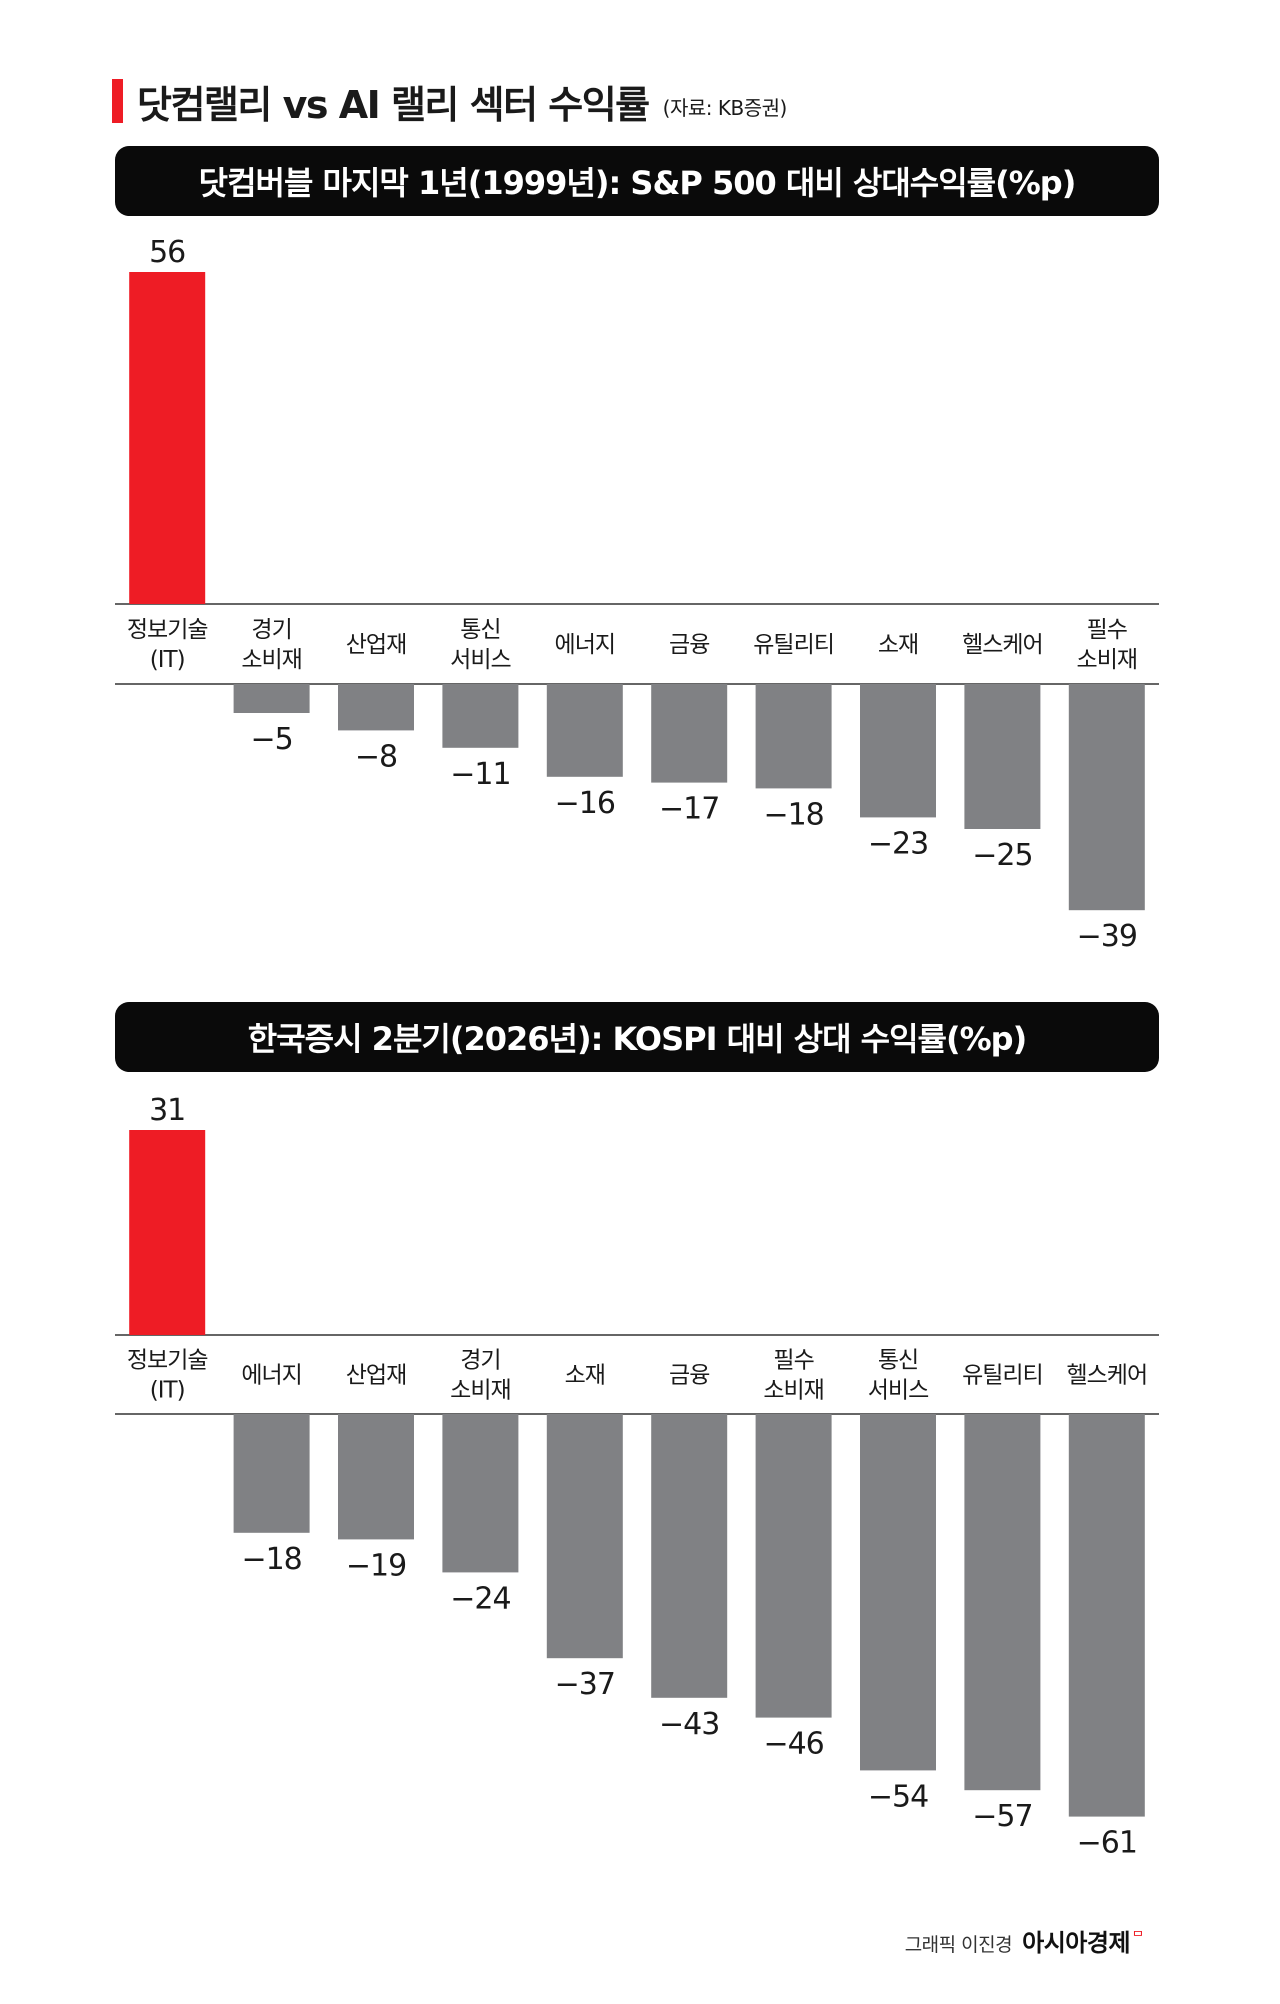  What do you see at coordinates (376, 756) in the screenshot?
I see `value-label-2: −8` at bounding box center [376, 756].